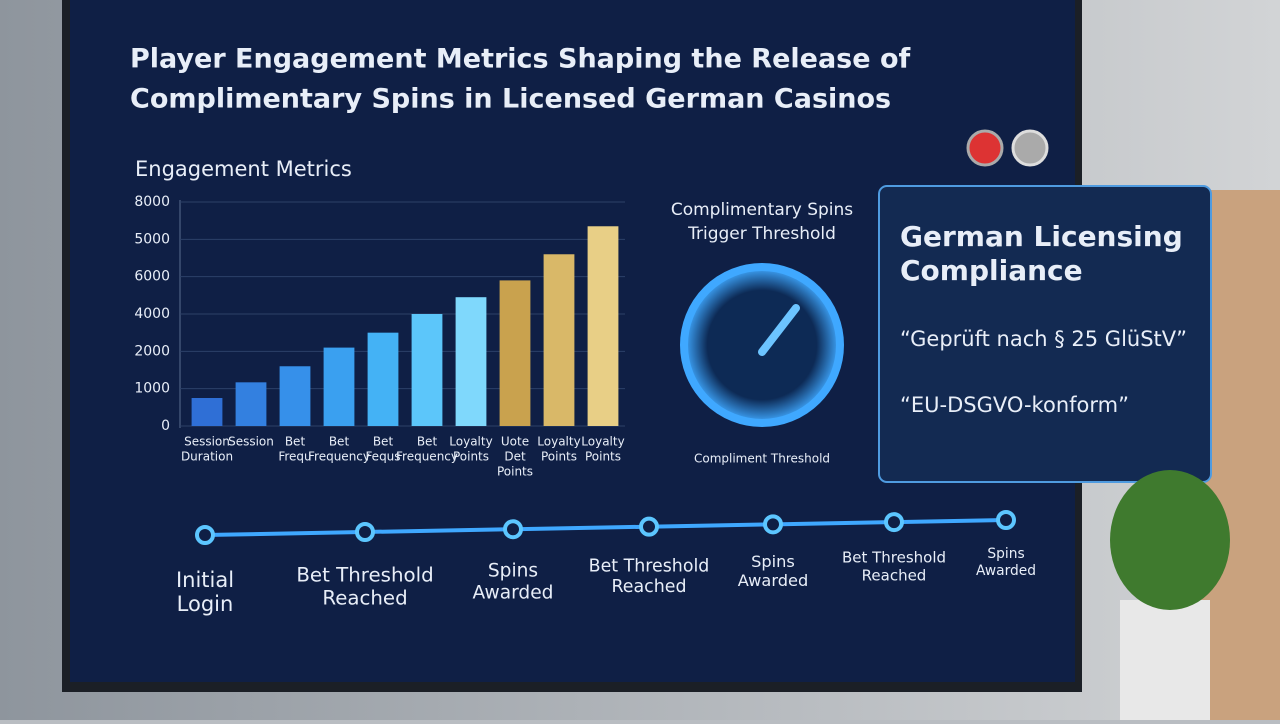  I want to click on chart-title: Engagement Metrics, so click(243, 169).